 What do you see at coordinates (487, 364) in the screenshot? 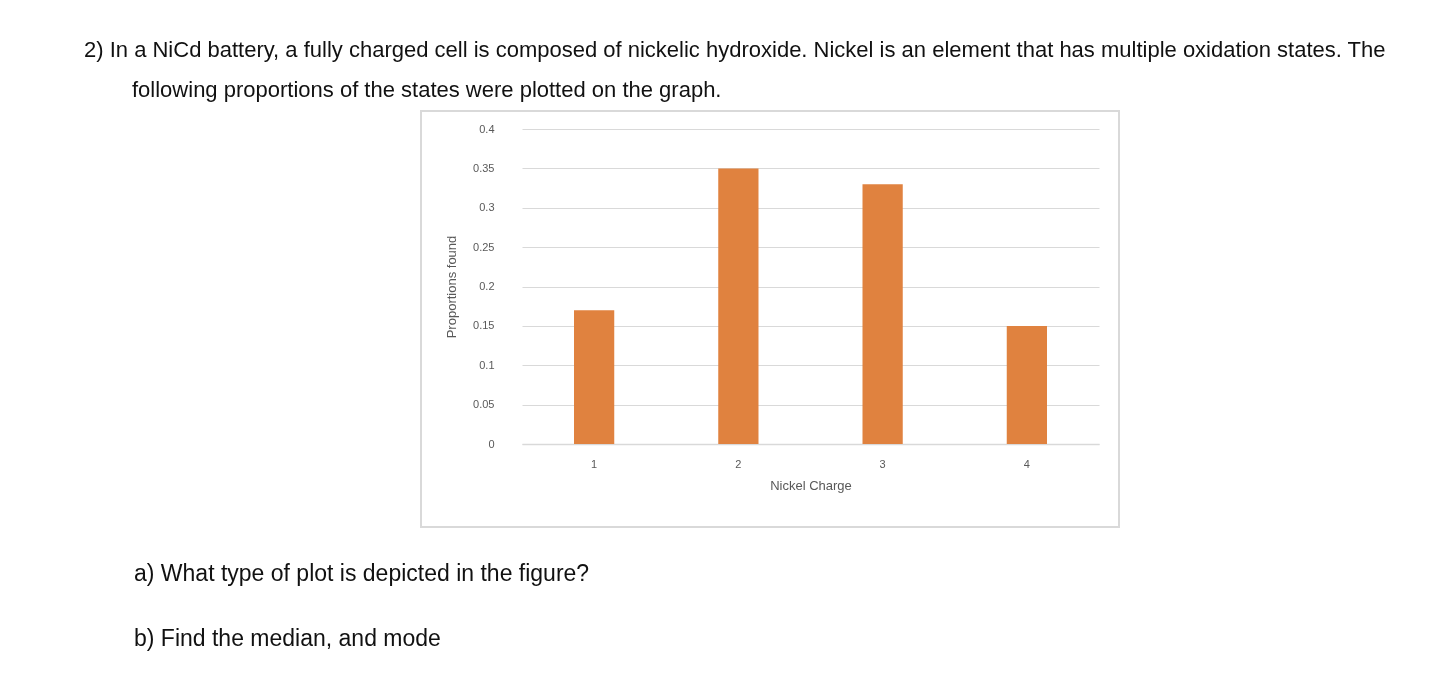
I see `y-tick-label: 0.1` at bounding box center [487, 364].